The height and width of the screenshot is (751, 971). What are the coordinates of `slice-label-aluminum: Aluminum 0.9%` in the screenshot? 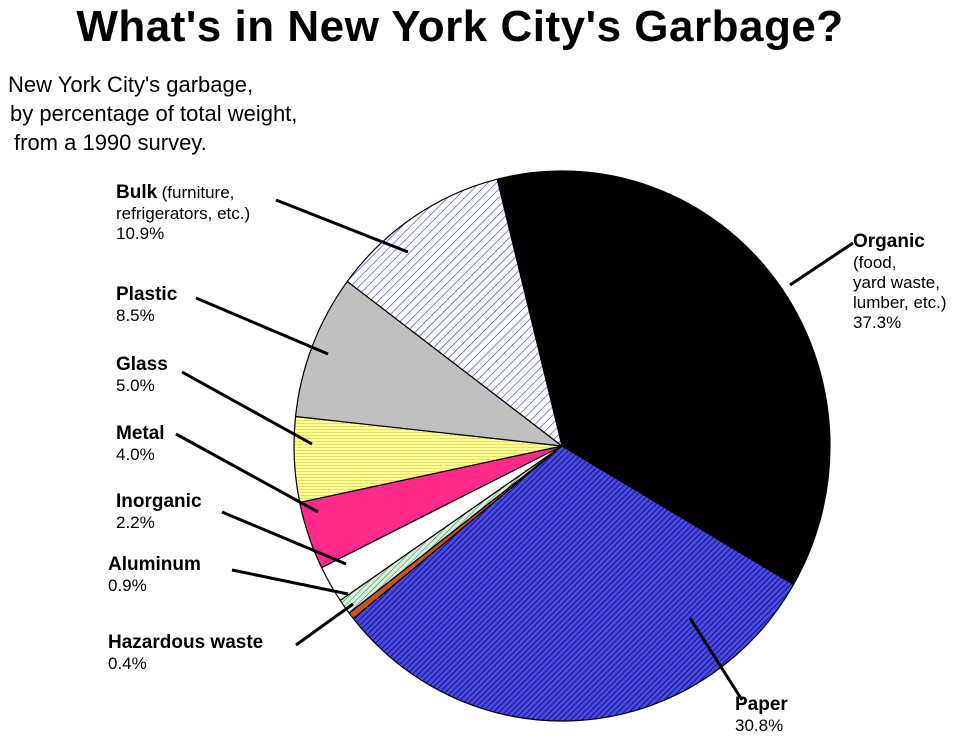 It's located at (154, 575).